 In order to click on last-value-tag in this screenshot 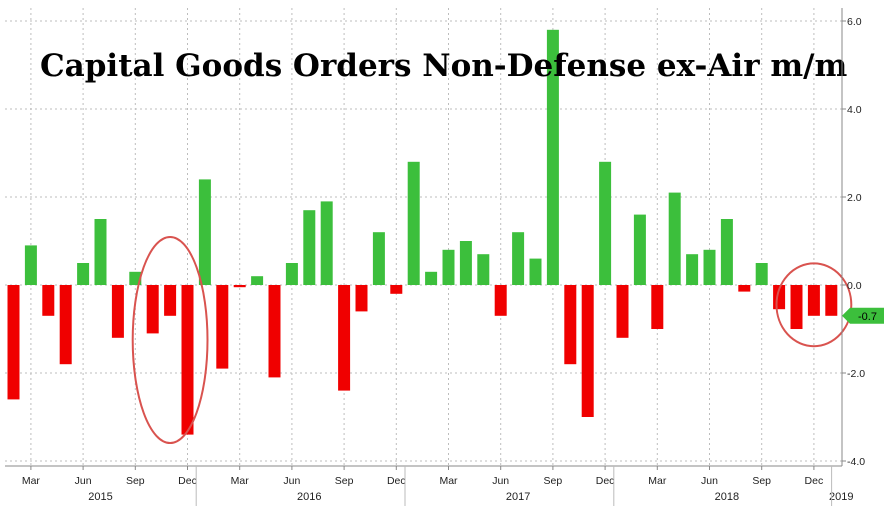, I will do `click(863, 315)`.